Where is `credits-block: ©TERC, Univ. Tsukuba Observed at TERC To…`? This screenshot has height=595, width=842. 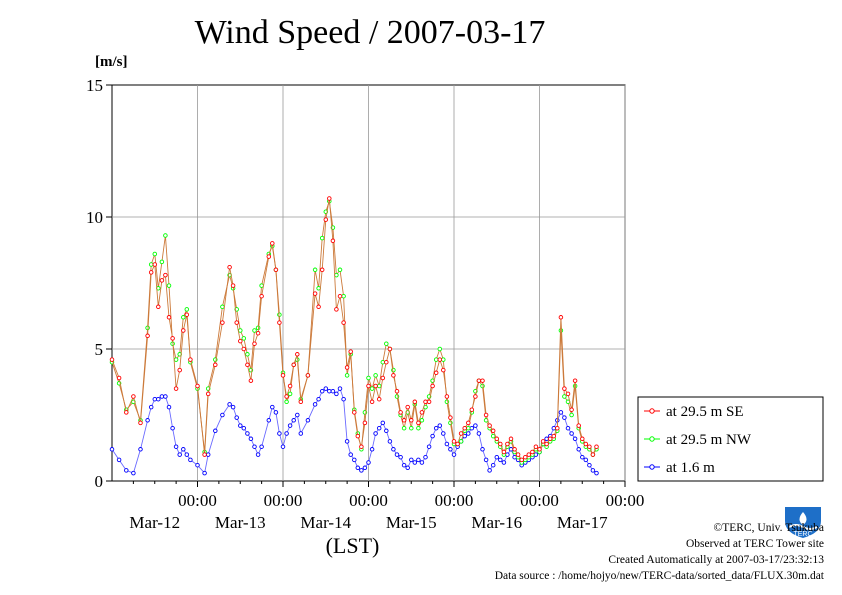 credits-block: ©TERC, Univ. Tsukuba Observed at TERC To… is located at coordinates (659, 552).